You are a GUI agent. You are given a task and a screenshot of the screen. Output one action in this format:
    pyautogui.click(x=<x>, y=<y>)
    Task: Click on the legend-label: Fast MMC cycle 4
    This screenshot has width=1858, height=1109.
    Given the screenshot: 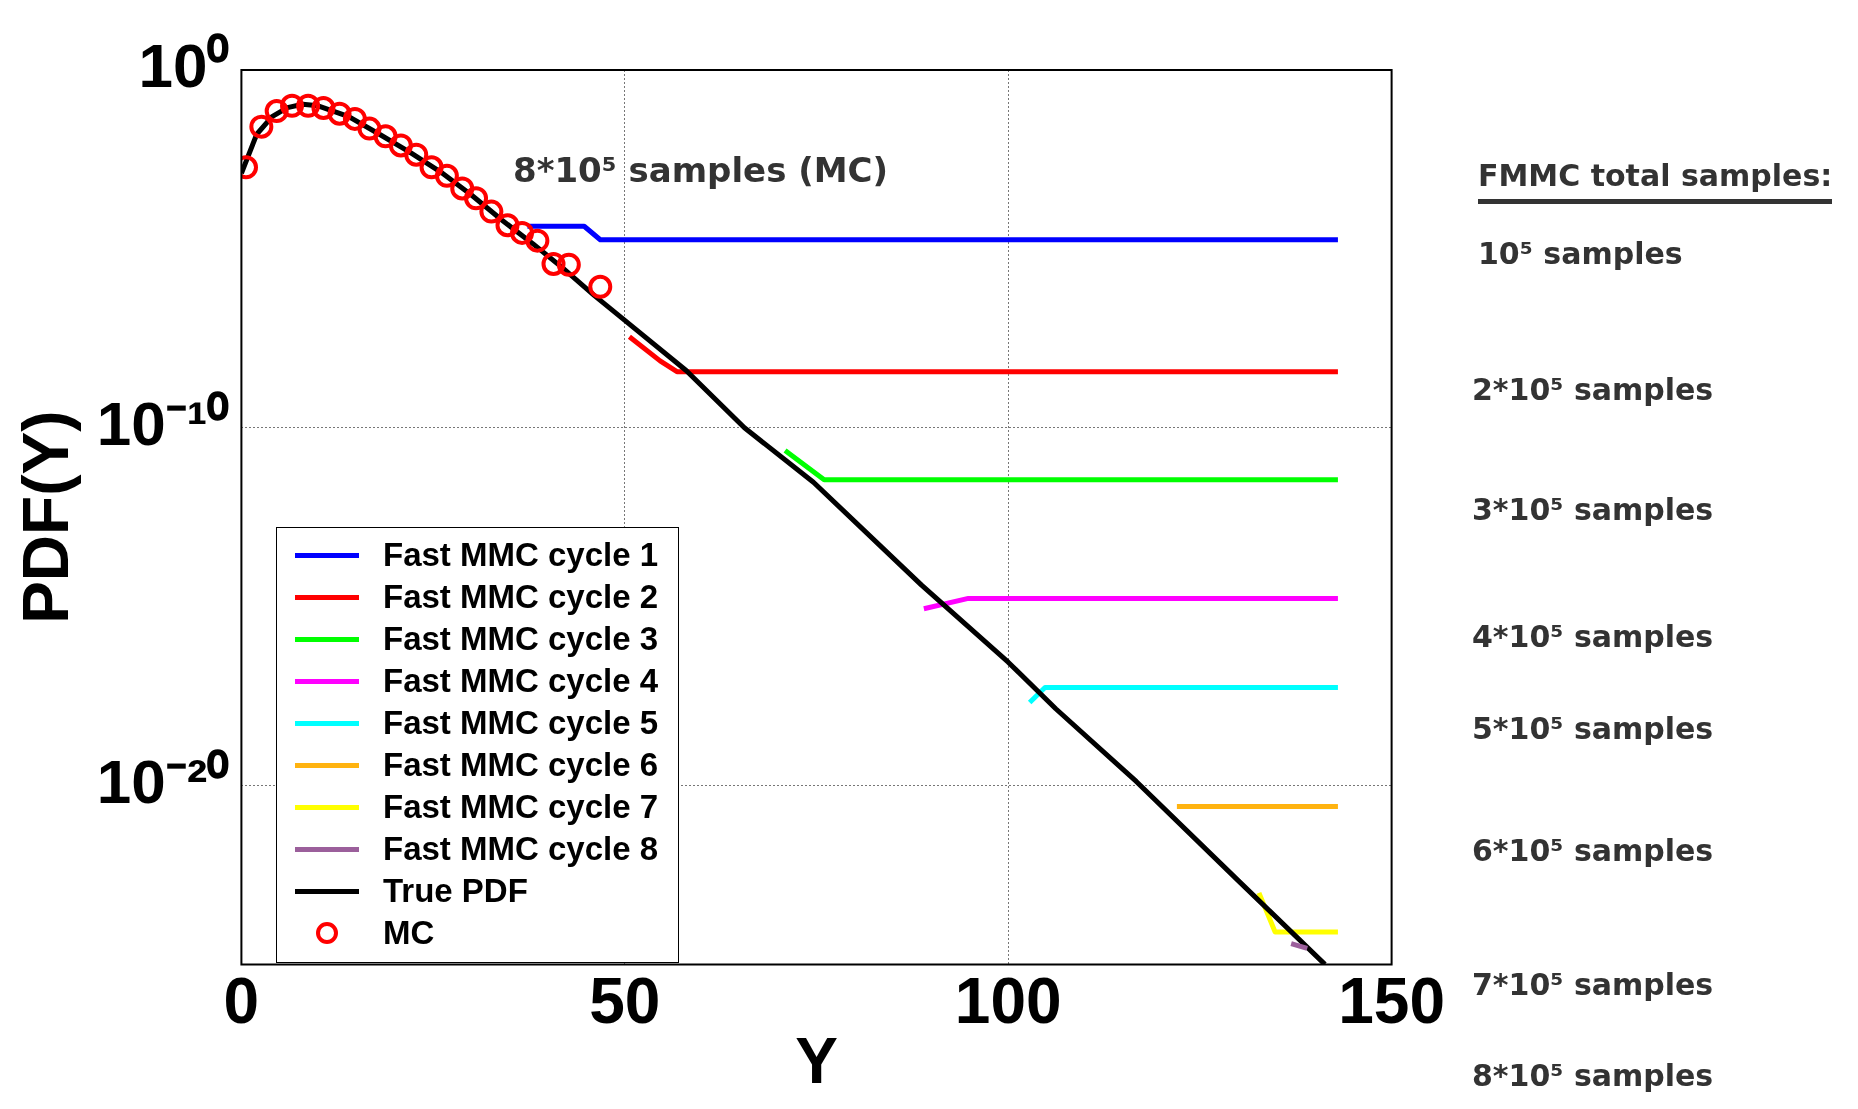 What is the action you would take?
    pyautogui.click(x=521, y=681)
    